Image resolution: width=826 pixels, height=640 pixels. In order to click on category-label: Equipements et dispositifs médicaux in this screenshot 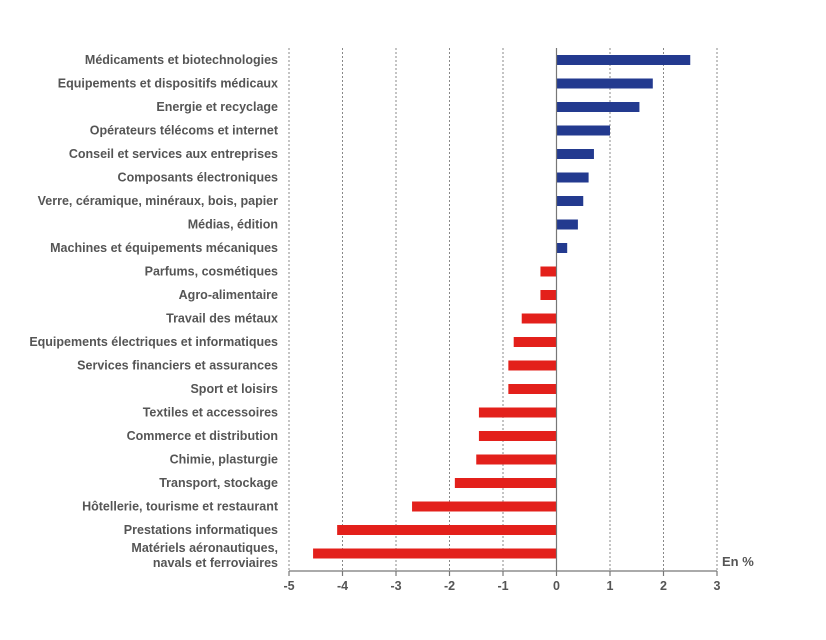, I will do `click(168, 84)`.